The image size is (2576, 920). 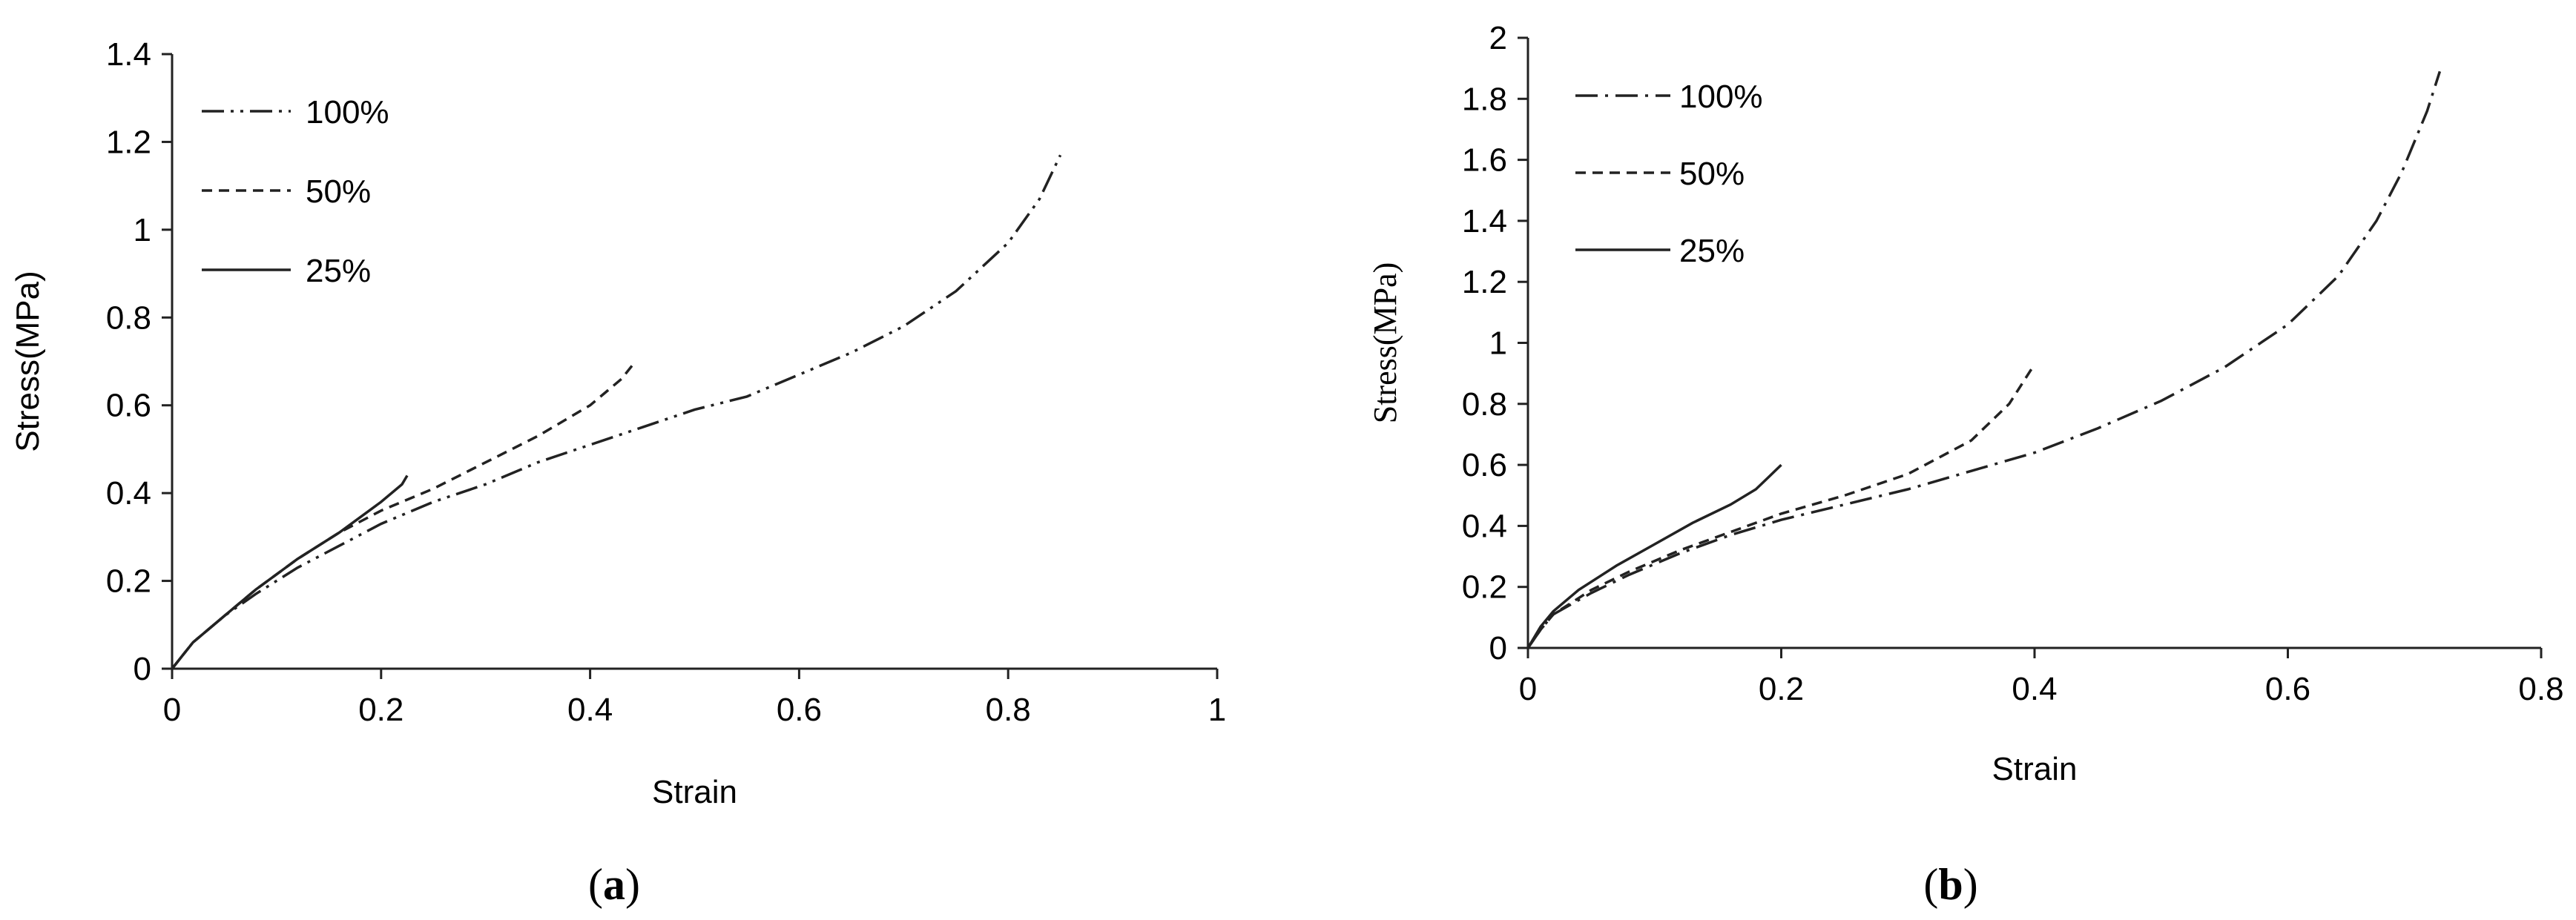 What do you see at coordinates (1498, 38) in the screenshot?
I see `y-tick-label: 2` at bounding box center [1498, 38].